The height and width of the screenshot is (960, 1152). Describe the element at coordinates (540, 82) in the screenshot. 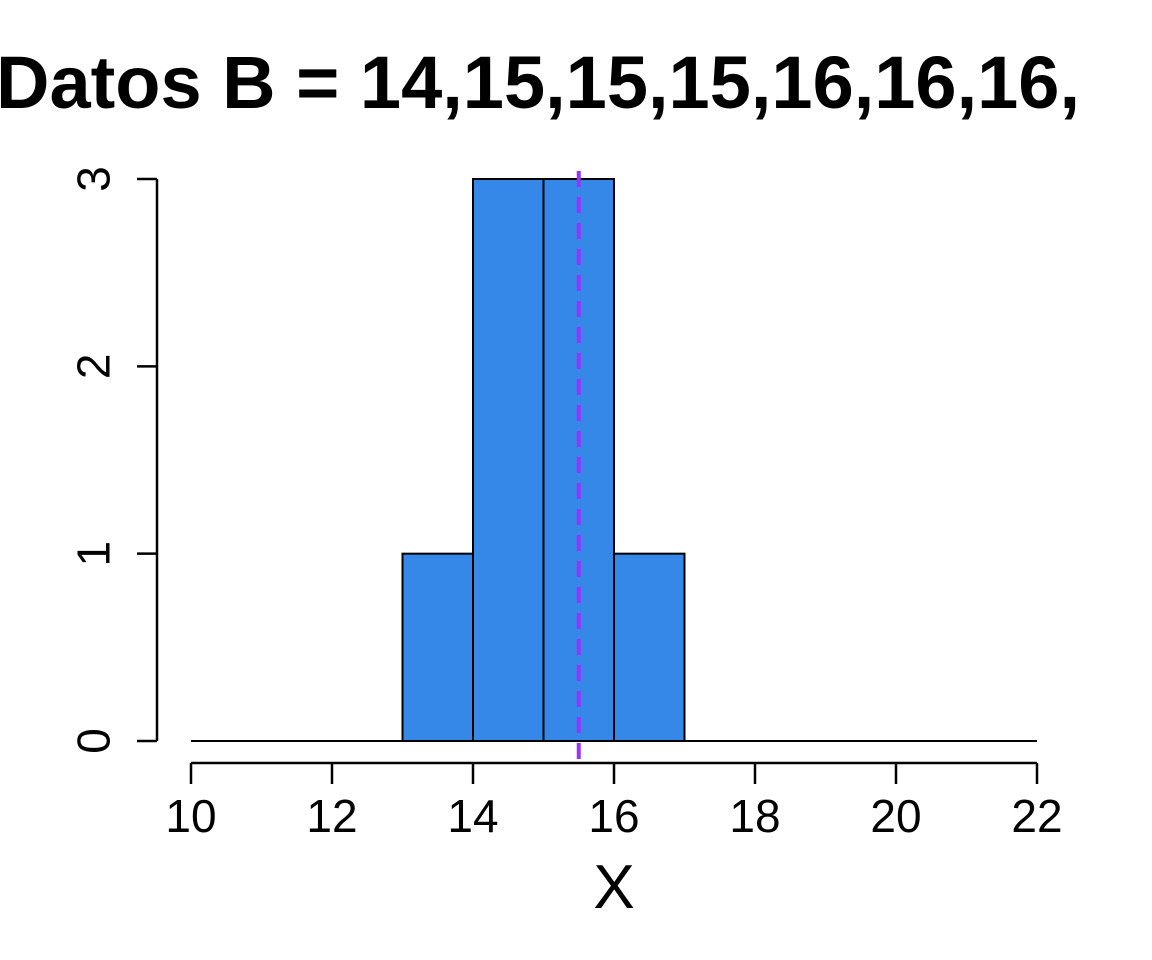

I see `chart-title: Datos B = 14,15,15,15,16,16,16,` at that location.